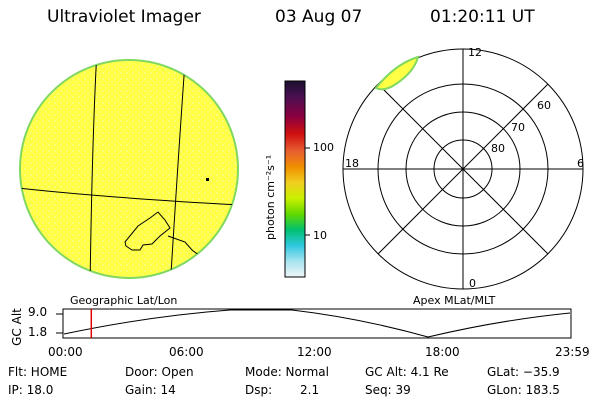 The width and height of the screenshot is (600, 400). I want to click on glat-info: GLat: −35.9, so click(523, 372).